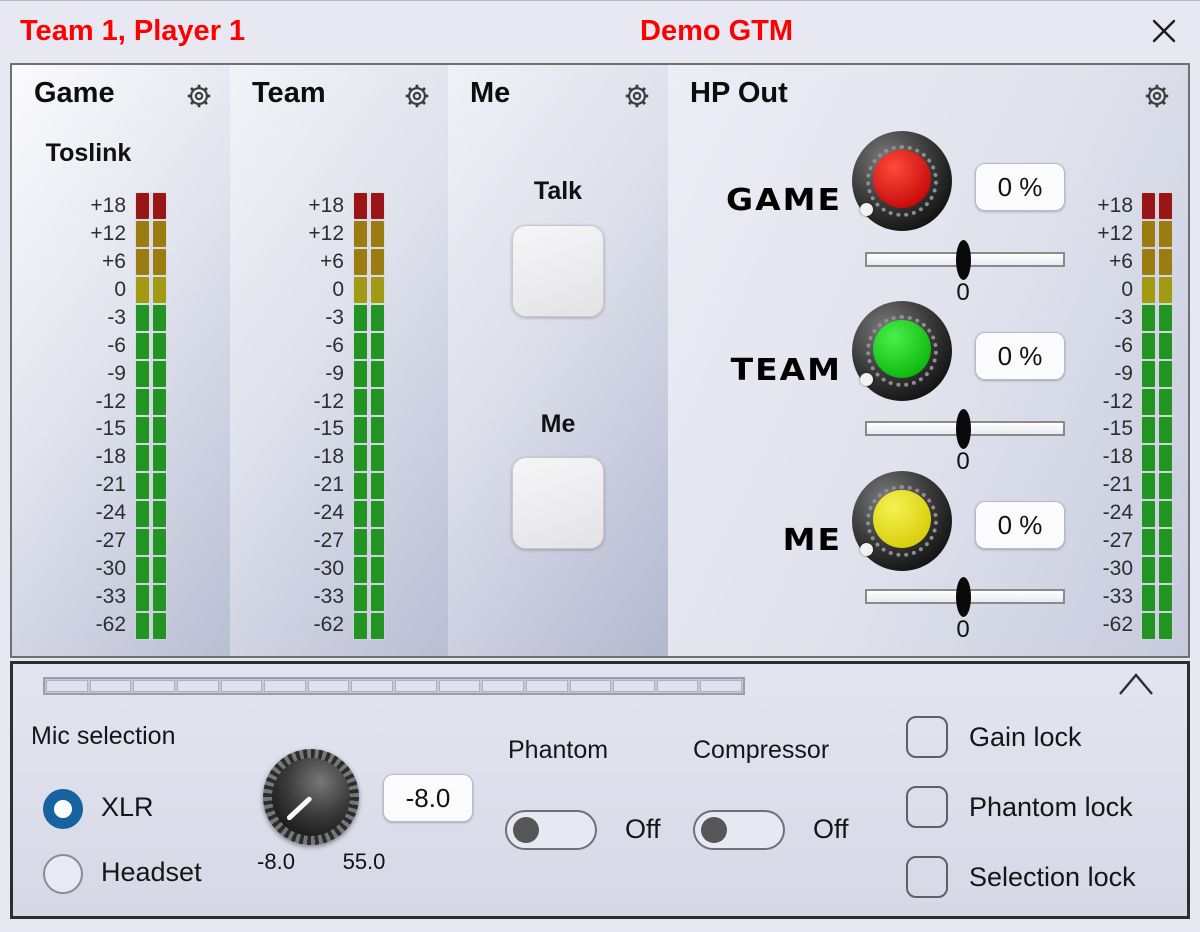 This screenshot has width=1200, height=932. I want to click on phantom-toggle, so click(551, 830).